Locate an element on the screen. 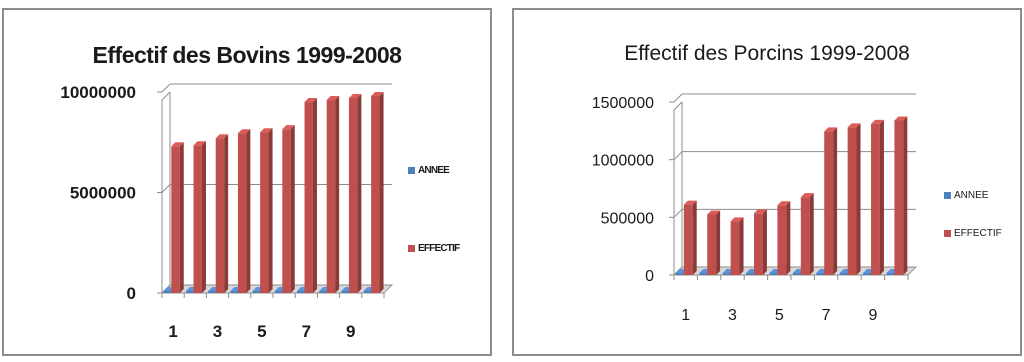 This screenshot has height=362, width=1024. chart-title: Effectif des Porcins 1999-2008 is located at coordinates (767, 53).